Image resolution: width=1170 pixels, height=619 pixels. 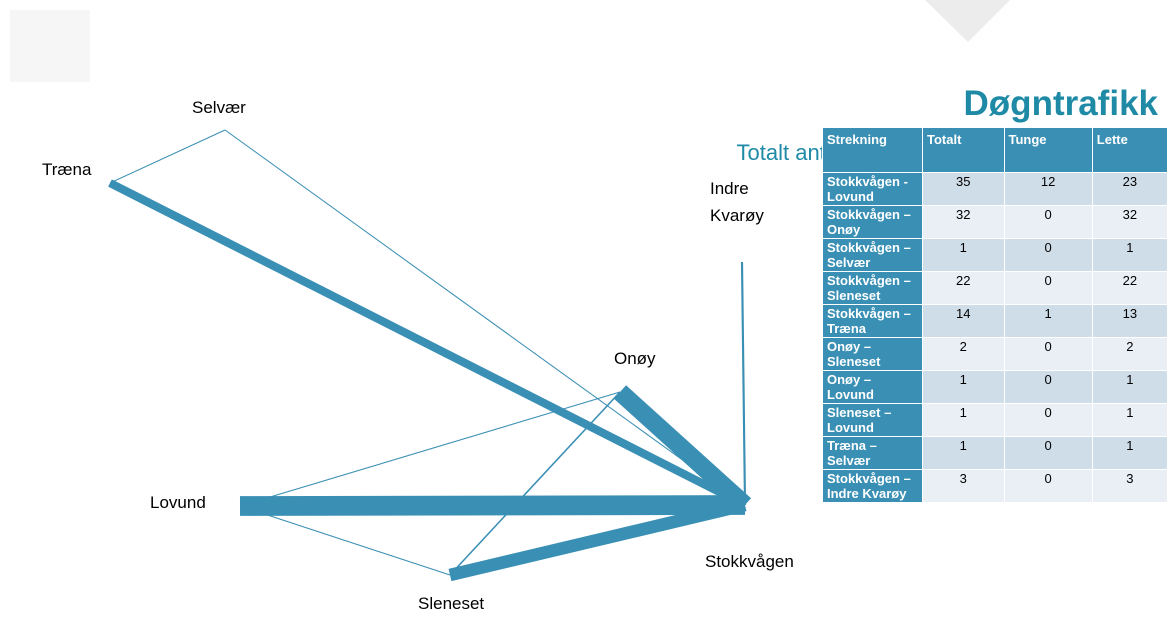 What do you see at coordinates (872, 453) in the screenshot?
I see `route-cell: Træna – Selvær` at bounding box center [872, 453].